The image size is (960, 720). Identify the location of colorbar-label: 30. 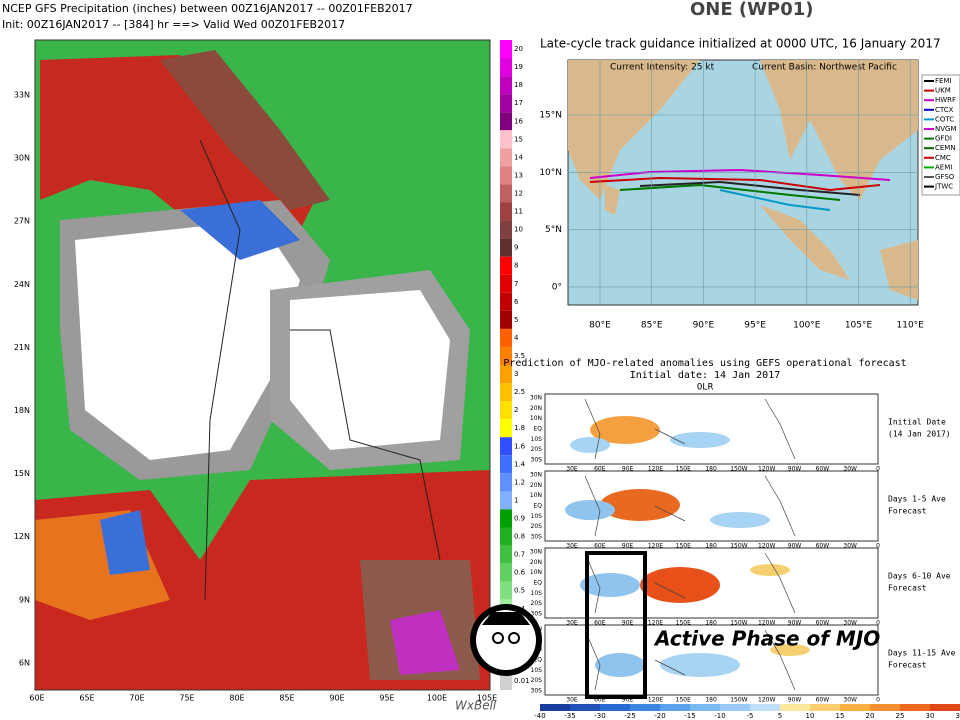
(930, 716).